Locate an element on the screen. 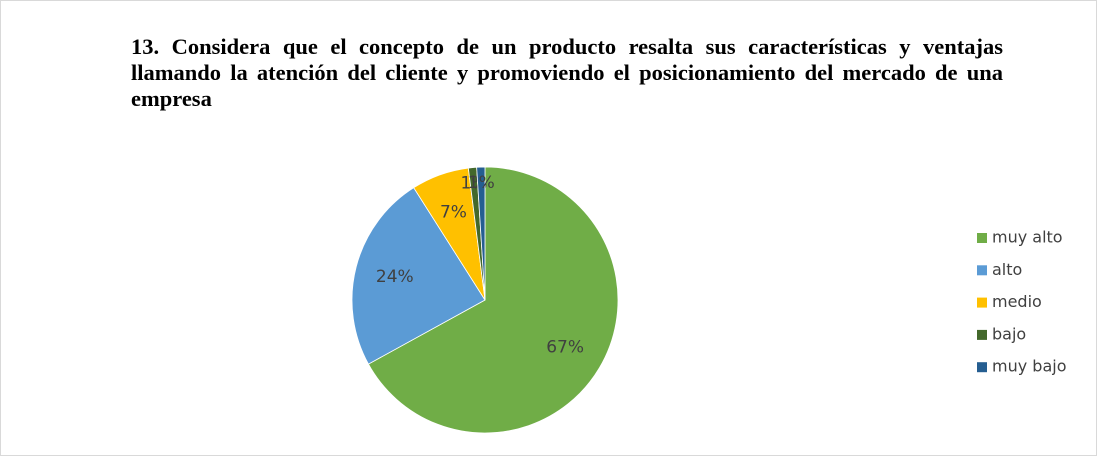  legend-label: bajo is located at coordinates (1009, 333).